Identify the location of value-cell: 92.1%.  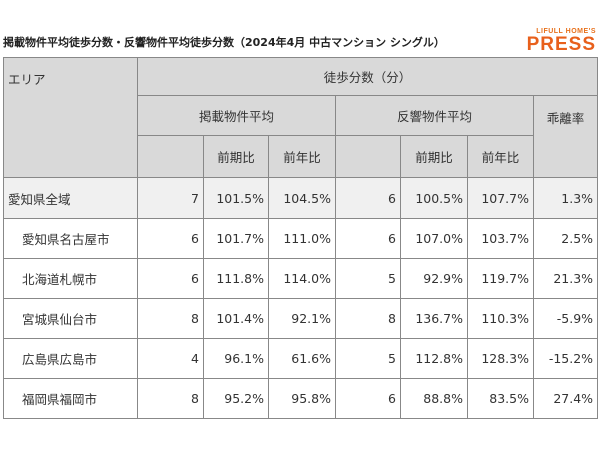
(302, 318).